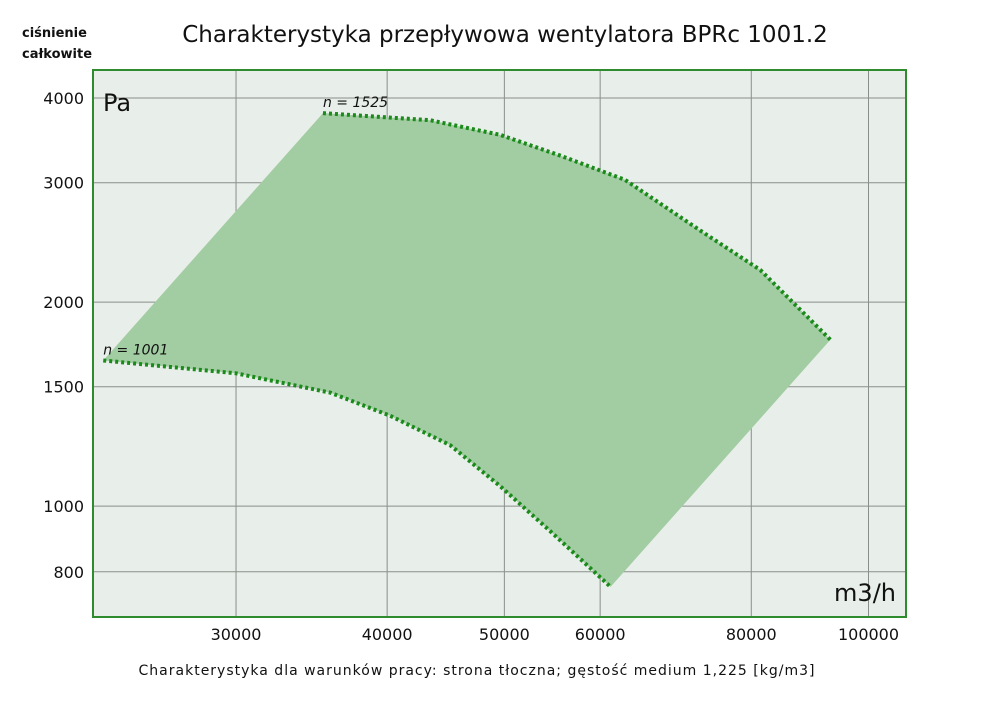 Image resolution: width=1000 pixels, height=706 pixels. What do you see at coordinates (63, 98) in the screenshot?
I see `y-tick-label: 4000` at bounding box center [63, 98].